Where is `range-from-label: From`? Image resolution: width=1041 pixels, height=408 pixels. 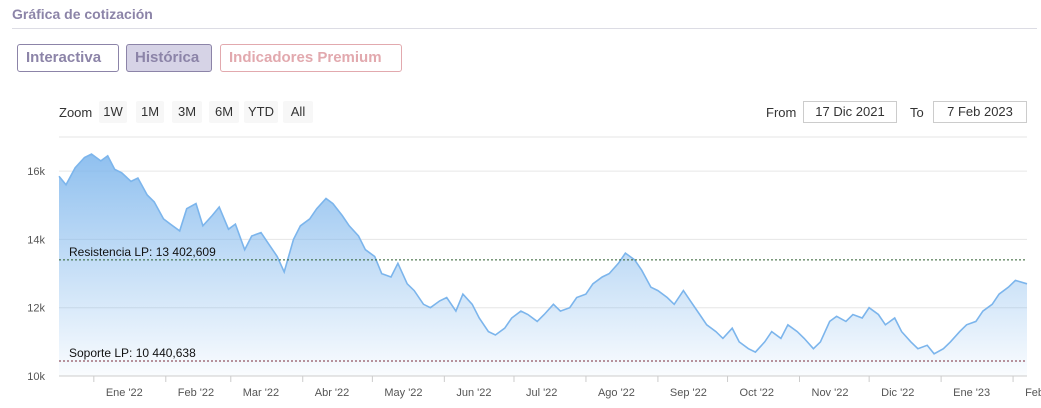 range-from-label: From is located at coordinates (781, 112).